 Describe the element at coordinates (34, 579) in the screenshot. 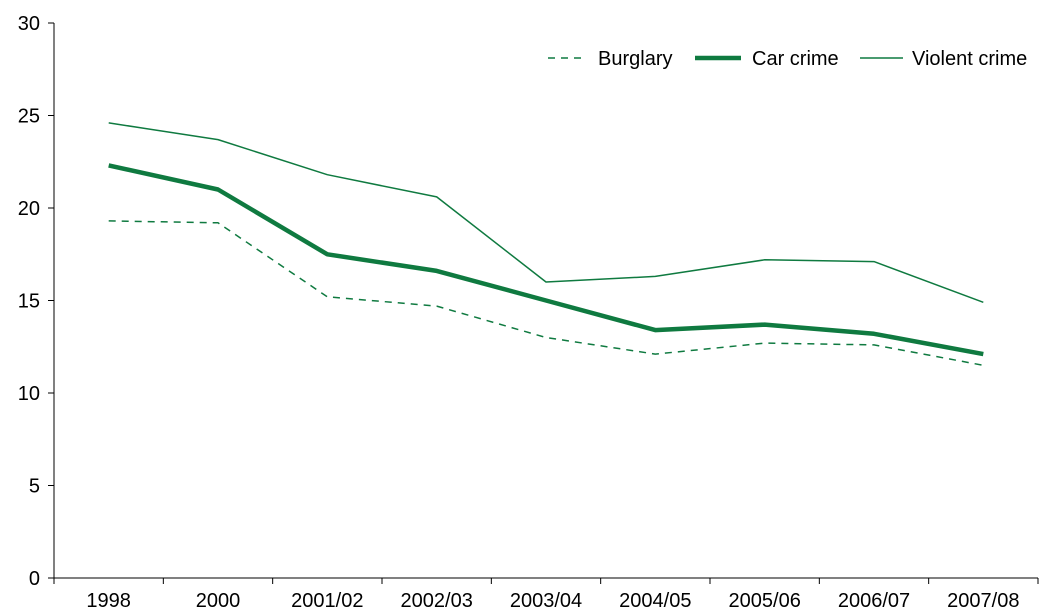

I see `y-tick-label: 0` at that location.